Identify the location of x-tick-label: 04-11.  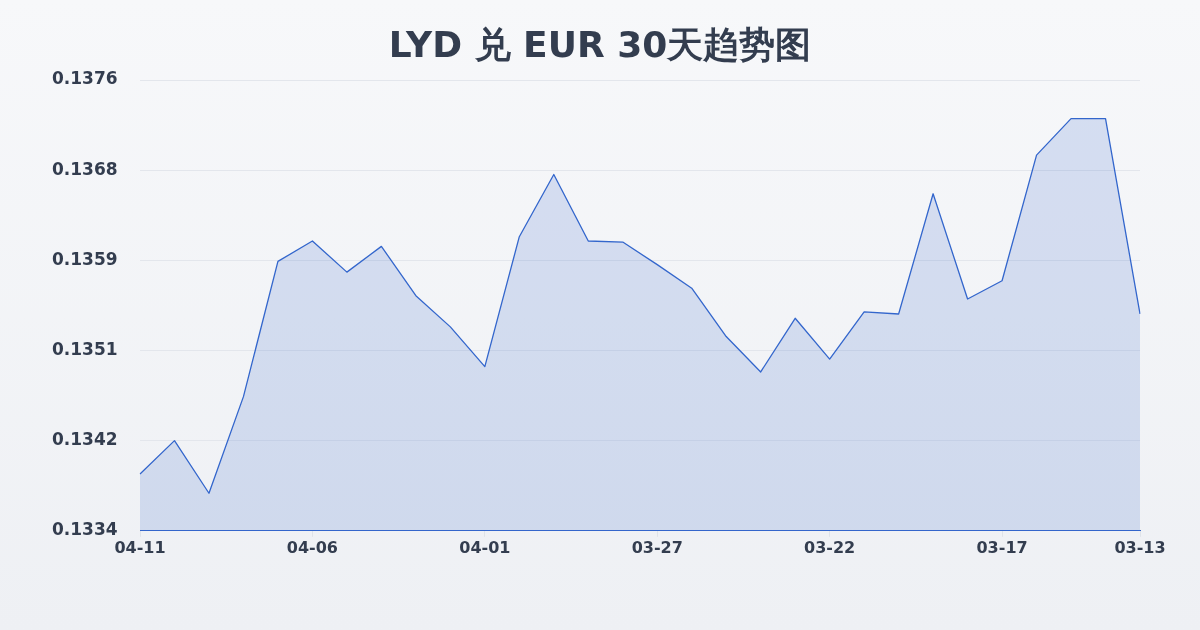
(140, 547).